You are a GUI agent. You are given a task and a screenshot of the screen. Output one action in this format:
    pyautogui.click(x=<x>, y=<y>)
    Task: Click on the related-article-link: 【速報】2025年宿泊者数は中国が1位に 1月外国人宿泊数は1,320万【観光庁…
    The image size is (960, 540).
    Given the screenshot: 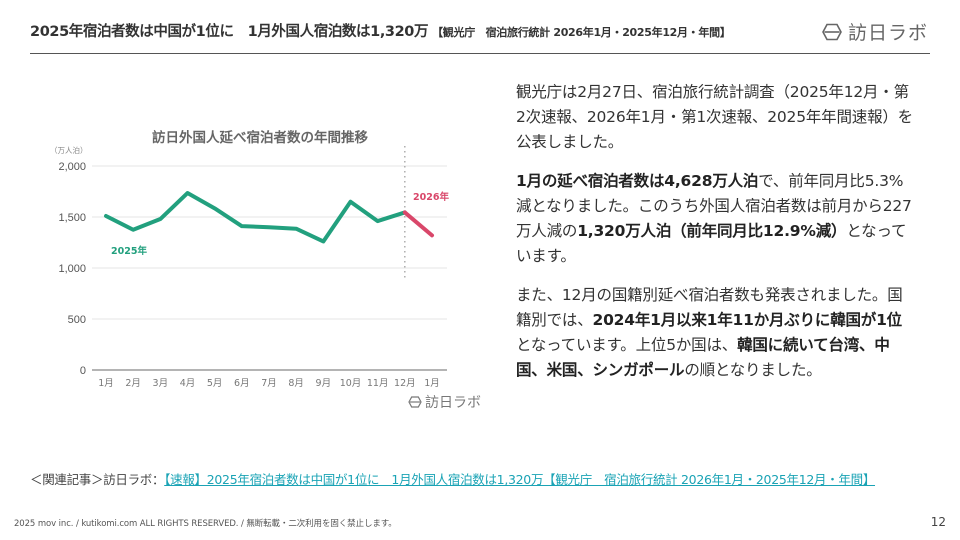 What is the action you would take?
    pyautogui.click(x=520, y=479)
    